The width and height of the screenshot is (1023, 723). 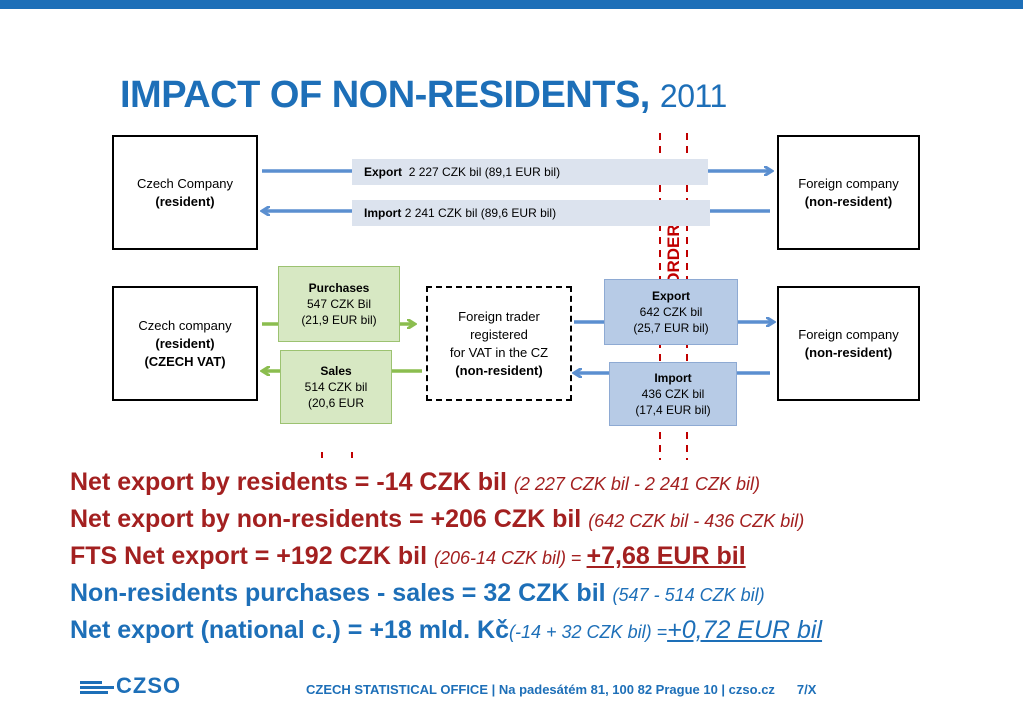 I want to click on purchases-value2: (21,9 EUR bil), so click(x=339, y=320).